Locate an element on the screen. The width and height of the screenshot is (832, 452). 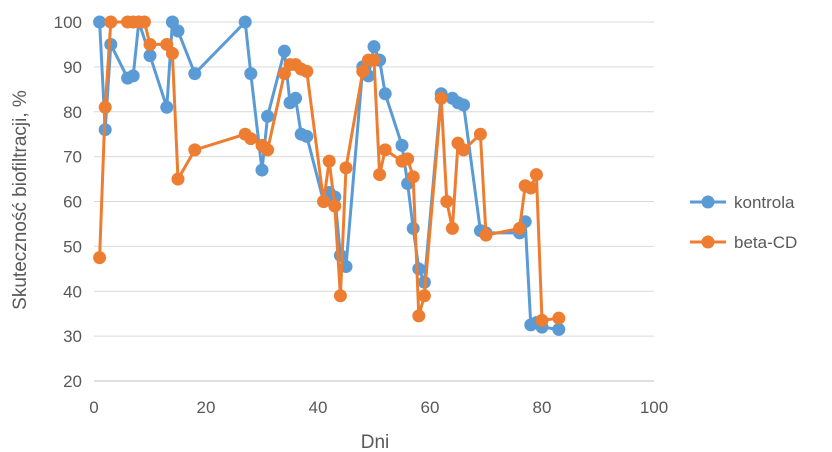
y-tick-label: 90 is located at coordinates (72, 67).